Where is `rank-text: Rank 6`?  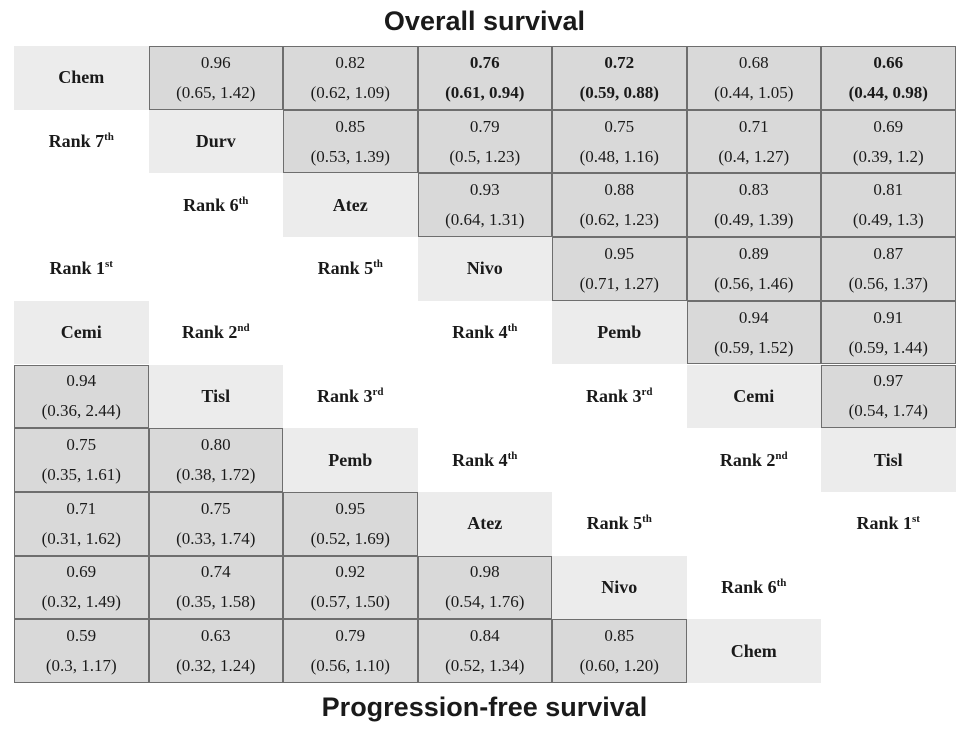 rank-text: Rank 6 is located at coordinates (211, 204).